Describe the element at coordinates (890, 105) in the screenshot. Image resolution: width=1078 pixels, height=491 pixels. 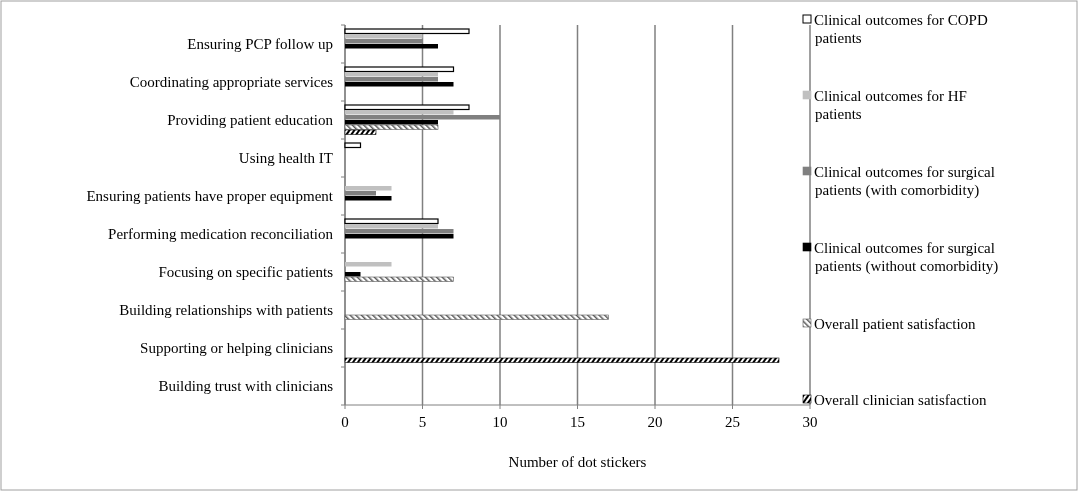
I see `legend-label: Clinical outcomes for HF patients` at that location.